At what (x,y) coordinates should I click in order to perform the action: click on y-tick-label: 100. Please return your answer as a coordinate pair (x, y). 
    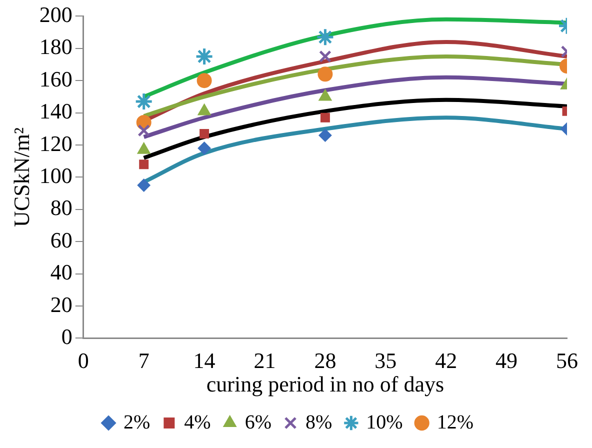
    Looking at the image, I should click on (55, 175).